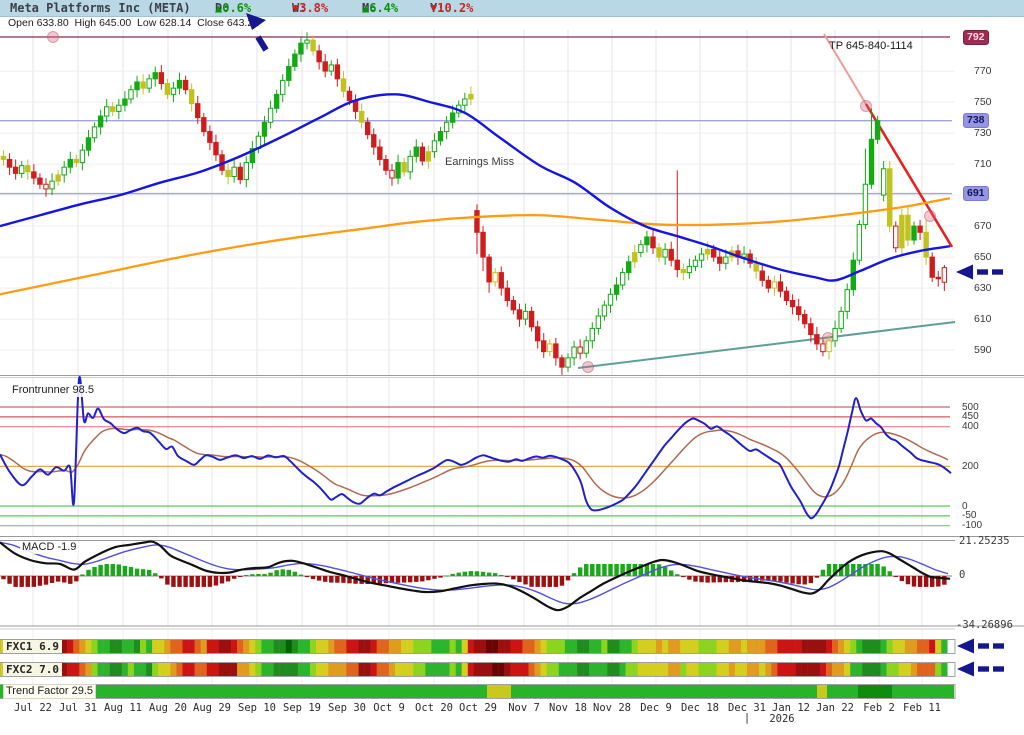 The height and width of the screenshot is (735, 1024). Describe the element at coordinates (478, 669) in the screenshot. I see `fxc2-heatbar` at that location.